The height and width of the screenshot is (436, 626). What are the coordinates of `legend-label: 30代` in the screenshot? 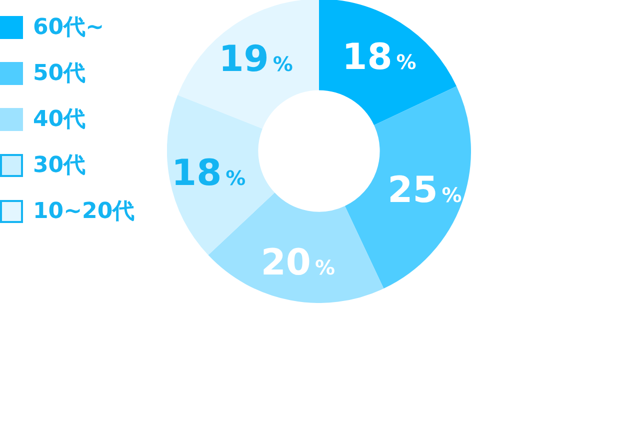 It's located at (59, 166).